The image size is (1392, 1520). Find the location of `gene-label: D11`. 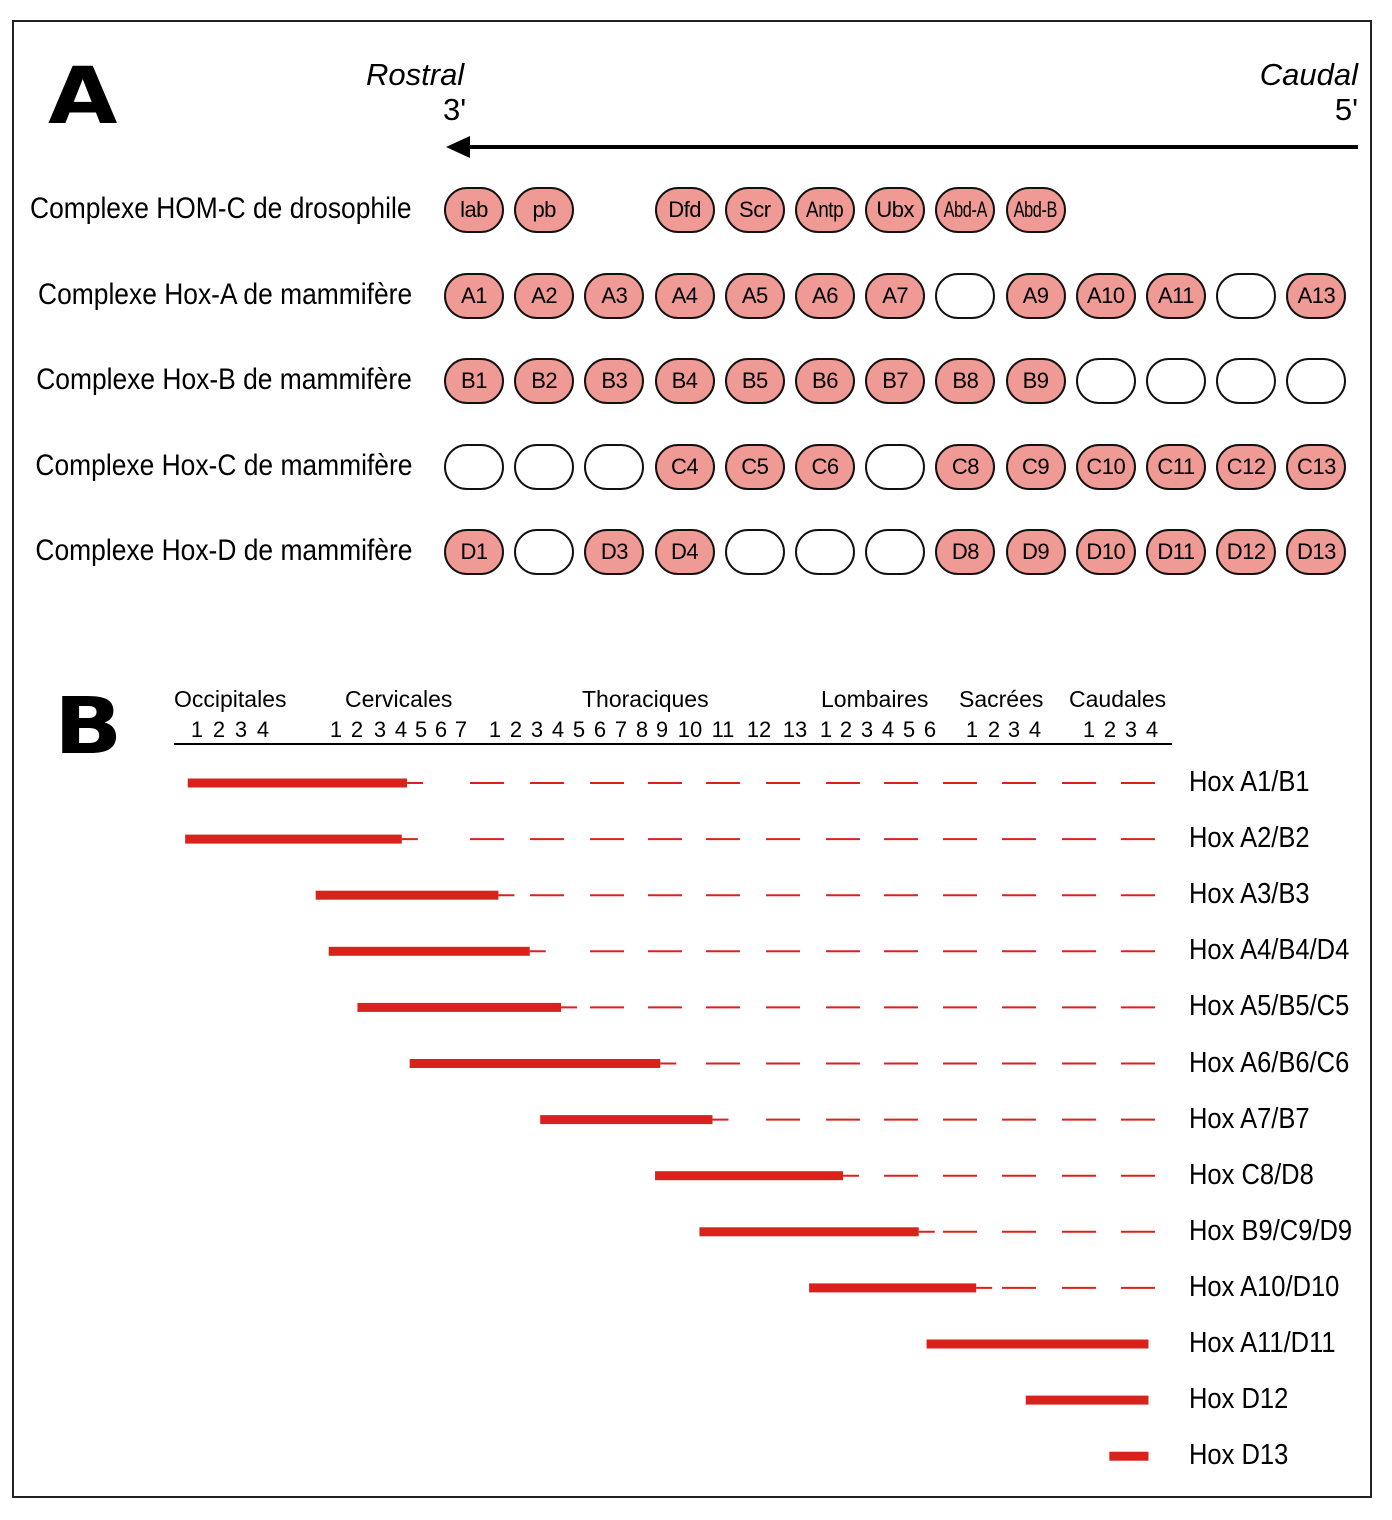

gene-label: D11 is located at coordinates (1176, 551).